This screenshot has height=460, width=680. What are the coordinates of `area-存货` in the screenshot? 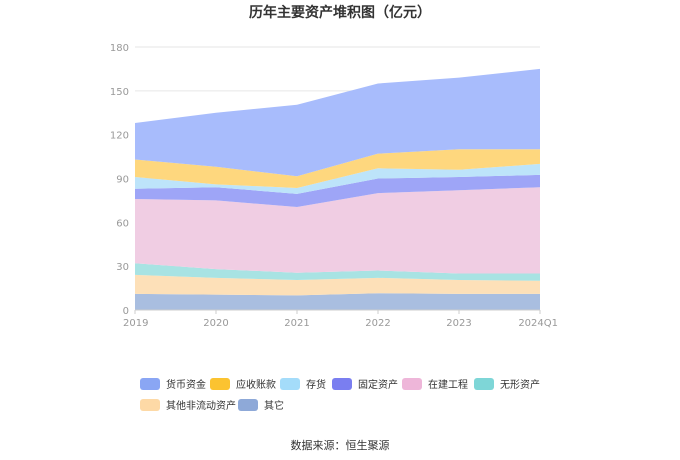 It's located at (337, 178).